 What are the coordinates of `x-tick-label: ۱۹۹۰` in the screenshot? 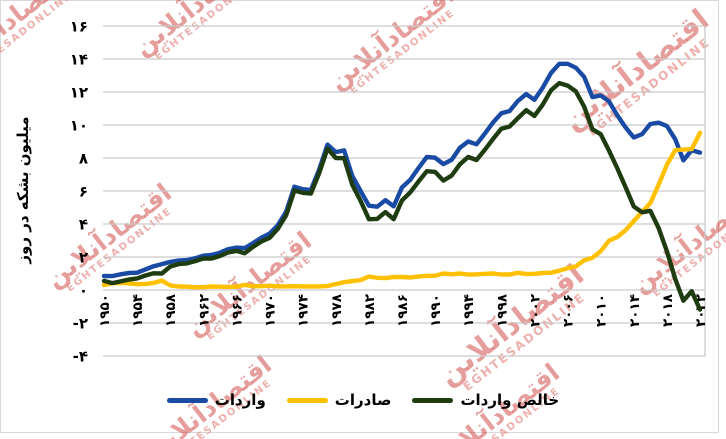 It's located at (436, 310).